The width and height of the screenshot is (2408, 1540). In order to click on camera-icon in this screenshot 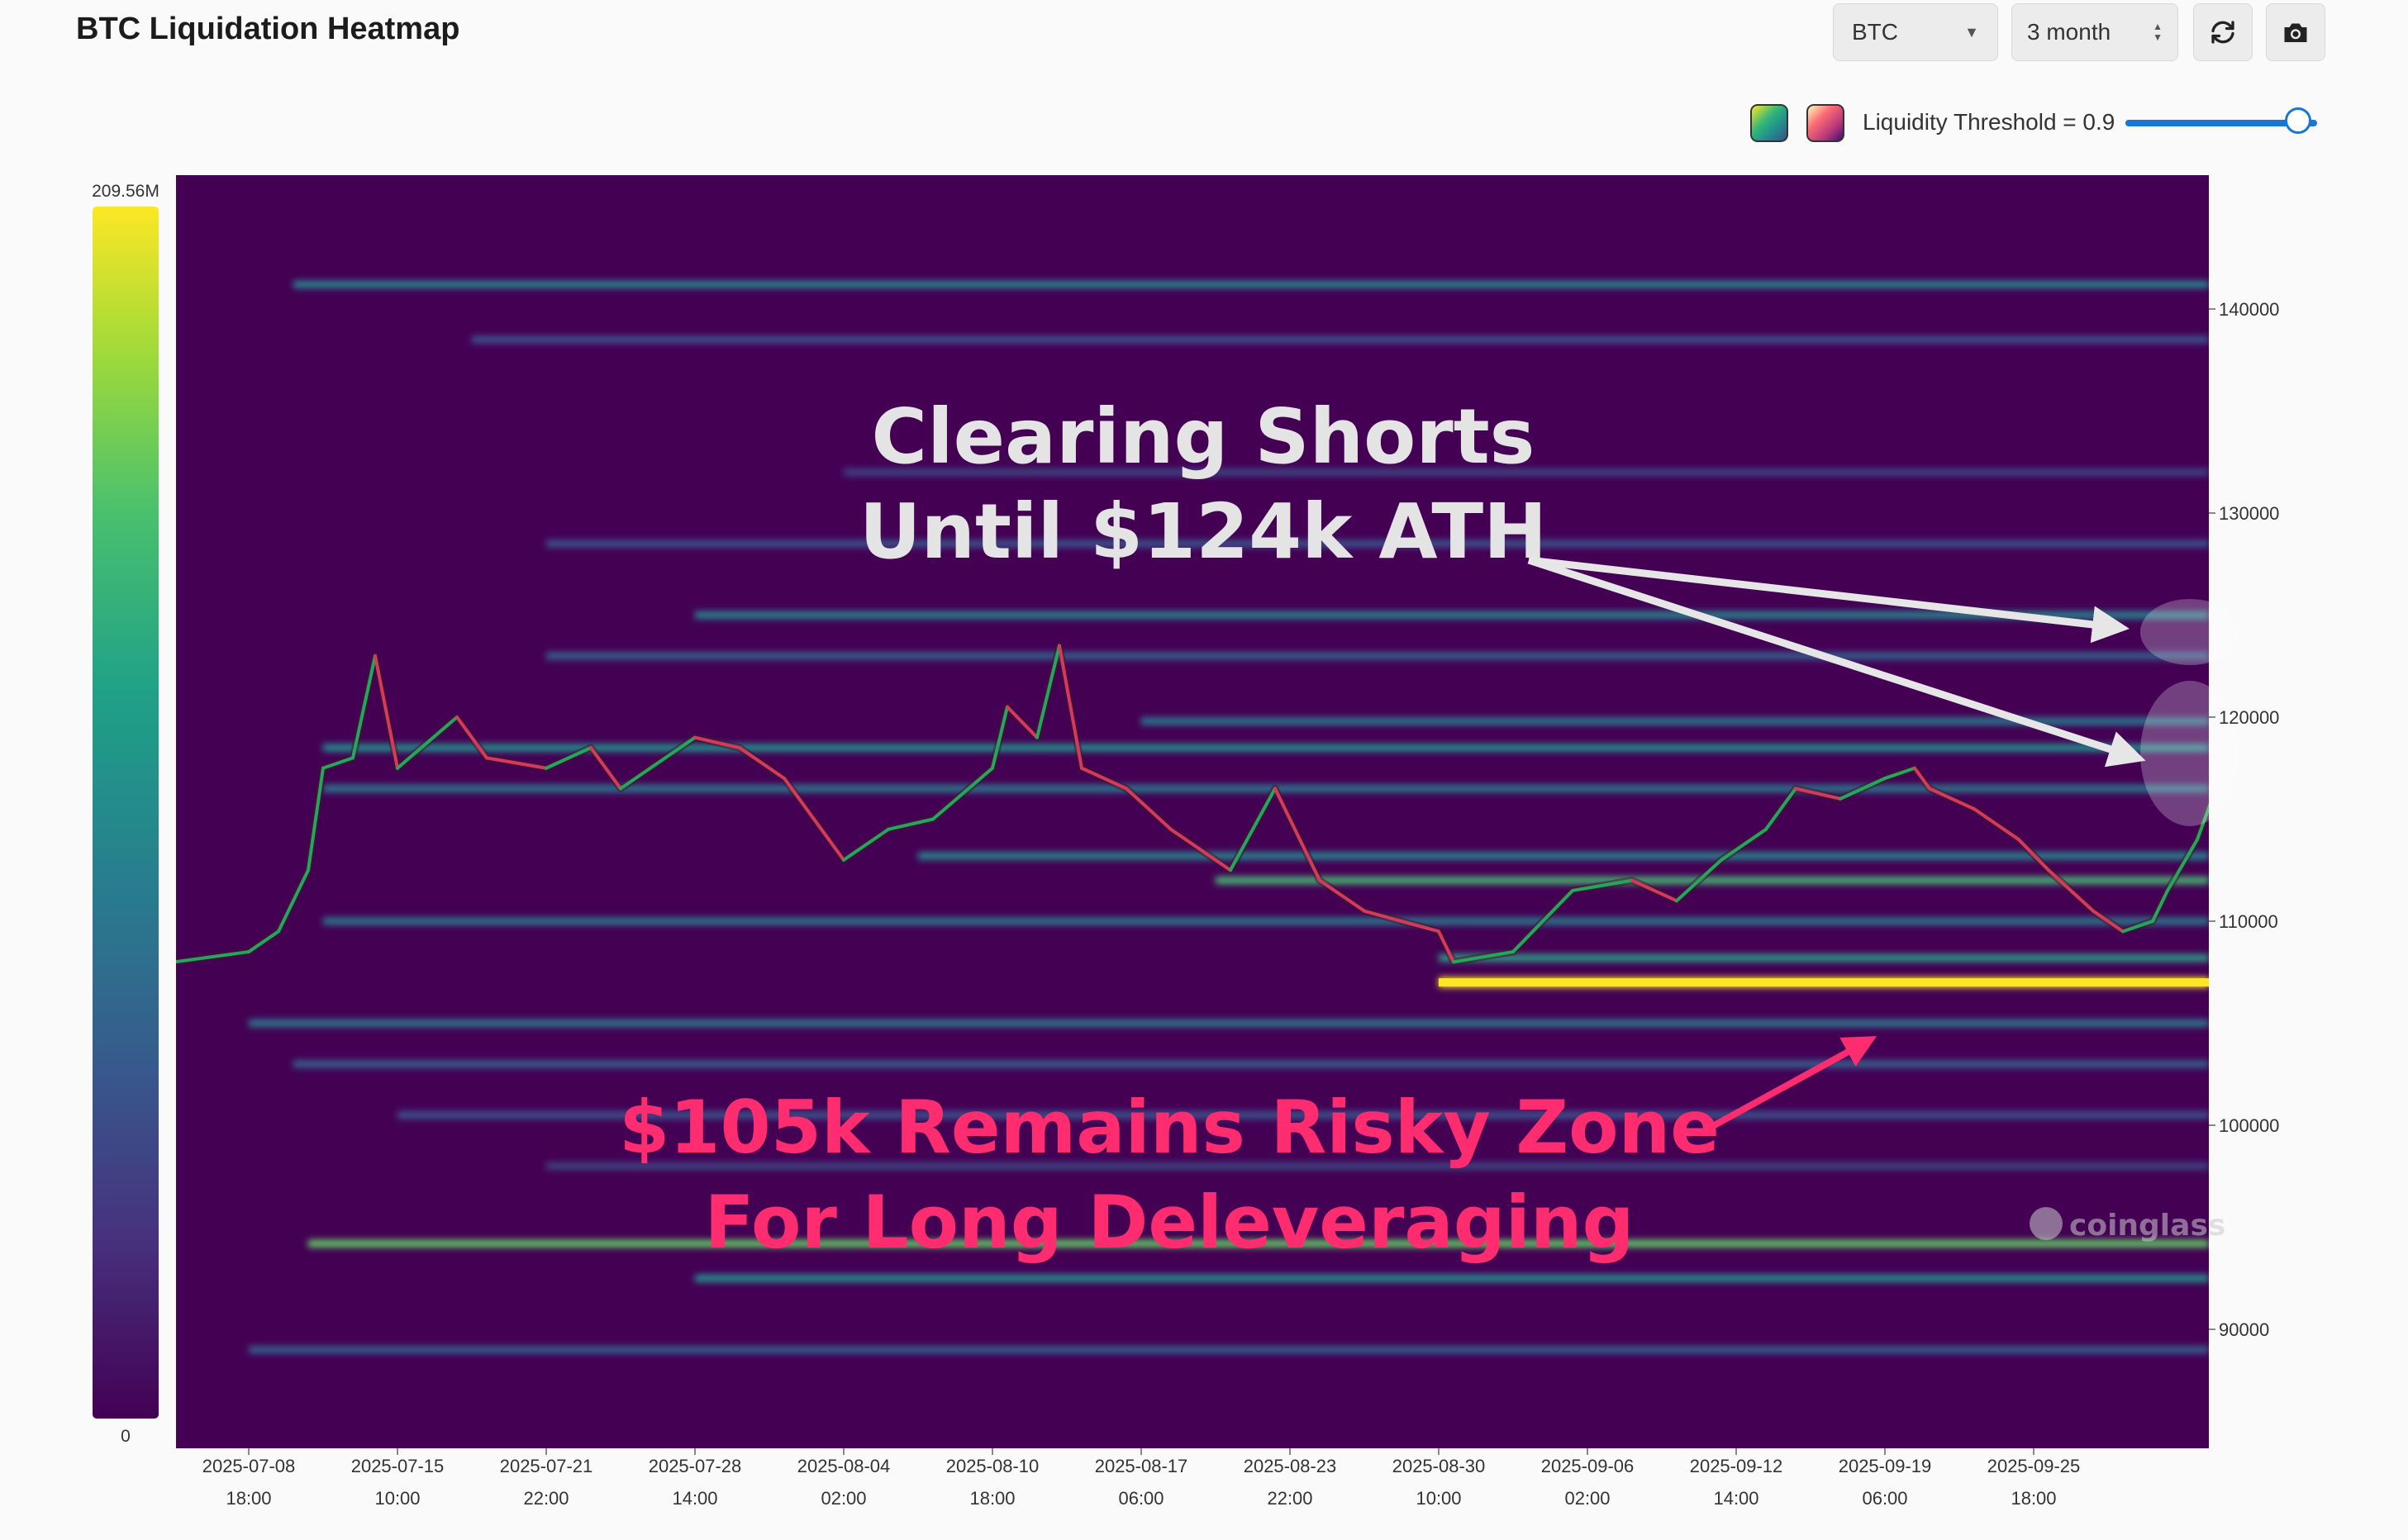, I will do `click(2295, 32)`.